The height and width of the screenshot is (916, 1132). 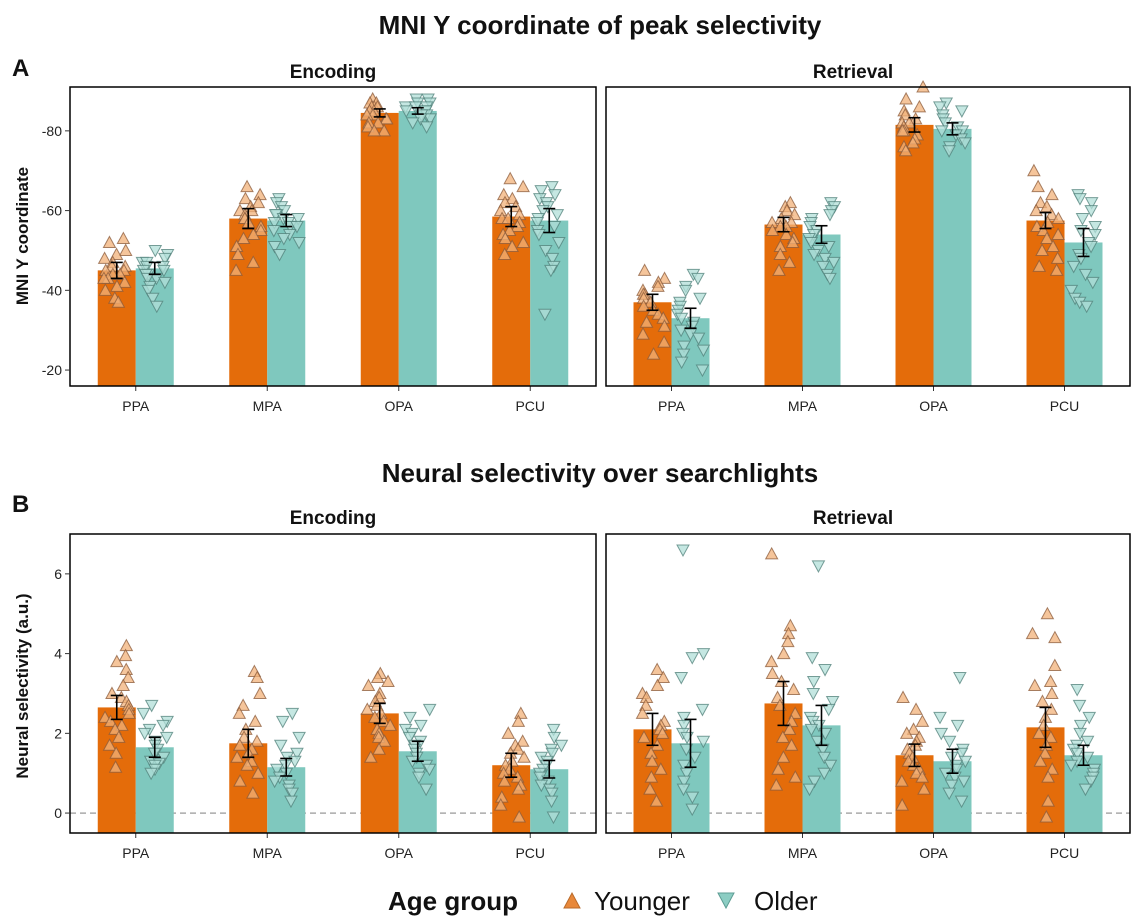 What do you see at coordinates (52, 131) in the screenshot?
I see `y-tick-label: -80` at bounding box center [52, 131].